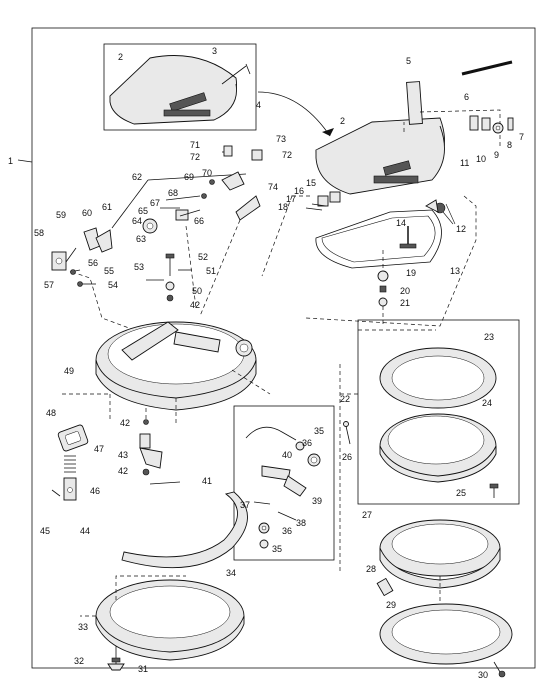 The height and width of the screenshot is (684, 557). What do you see at coordinates (464, 163) in the screenshot?
I see `callout-11: 11` at bounding box center [464, 163].